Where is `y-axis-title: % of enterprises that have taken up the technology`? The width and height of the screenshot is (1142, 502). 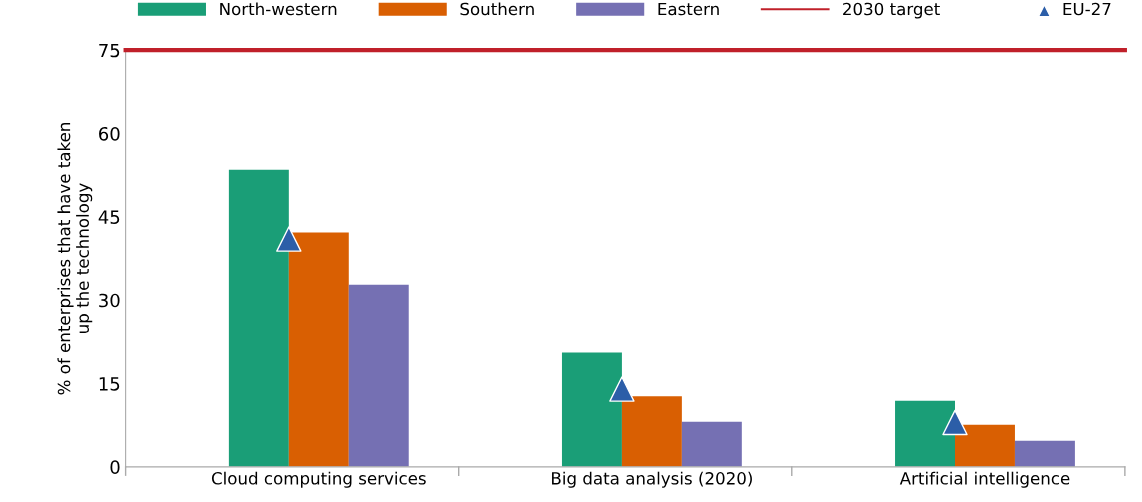 y-axis-title: % of enterprises that have taken up the technology is located at coordinates (75, 259).